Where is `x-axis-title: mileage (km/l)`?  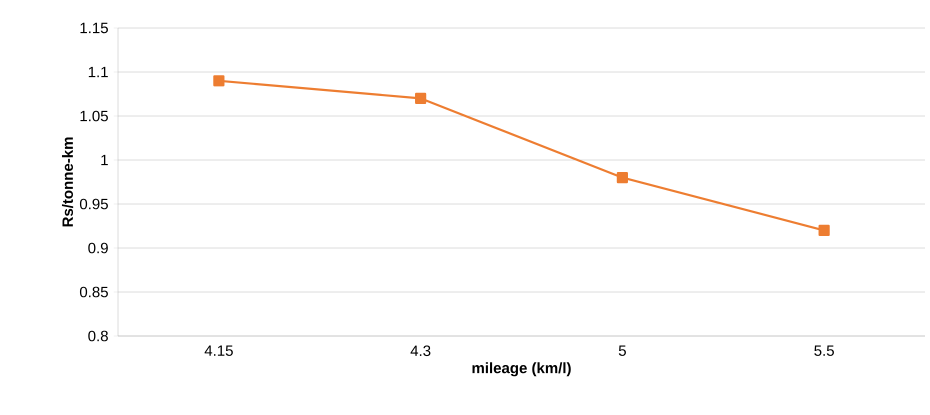
x-axis-title: mileage (km/l) is located at coordinates (521, 369).